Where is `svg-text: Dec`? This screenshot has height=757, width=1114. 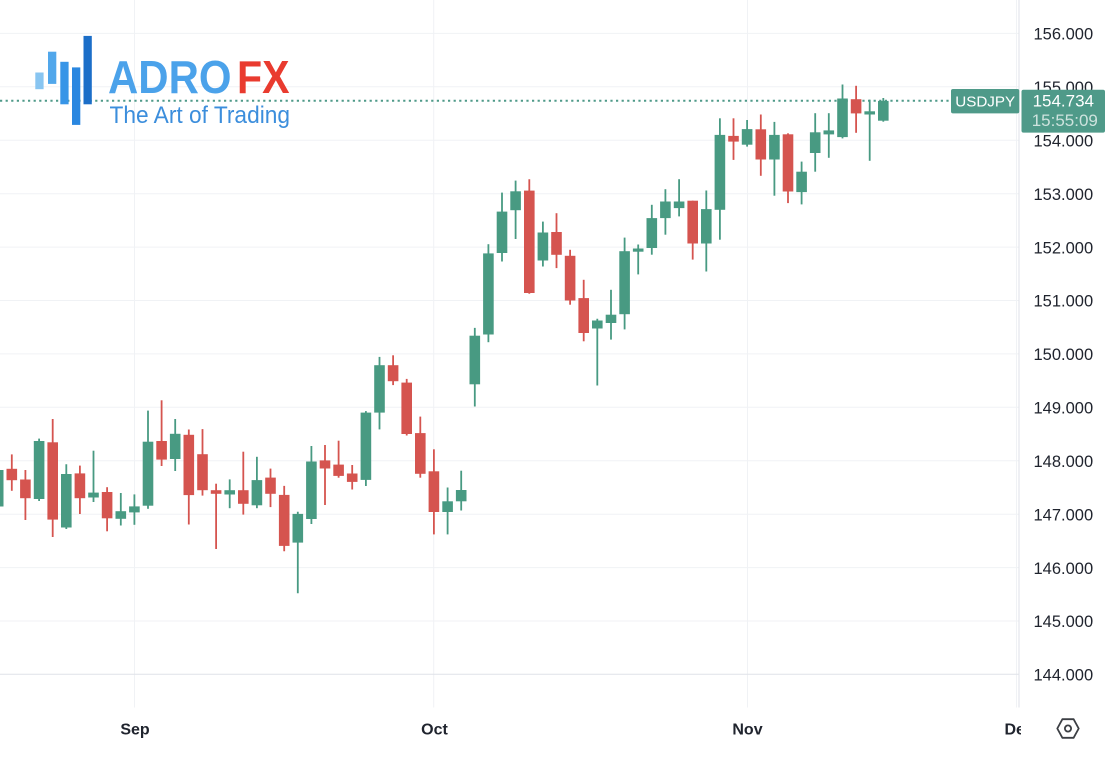
svg-text: Dec is located at coordinates (1019, 730).